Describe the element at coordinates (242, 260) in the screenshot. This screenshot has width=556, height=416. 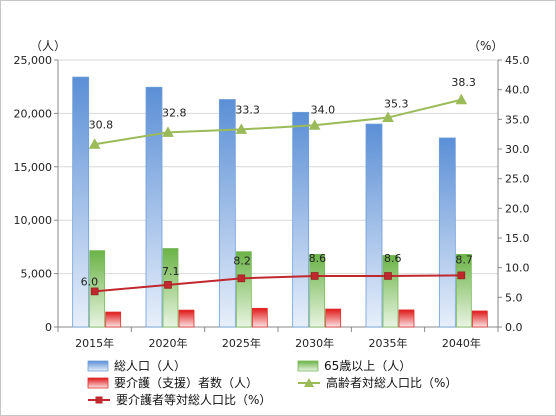
I see `data-label: 8.2` at that location.